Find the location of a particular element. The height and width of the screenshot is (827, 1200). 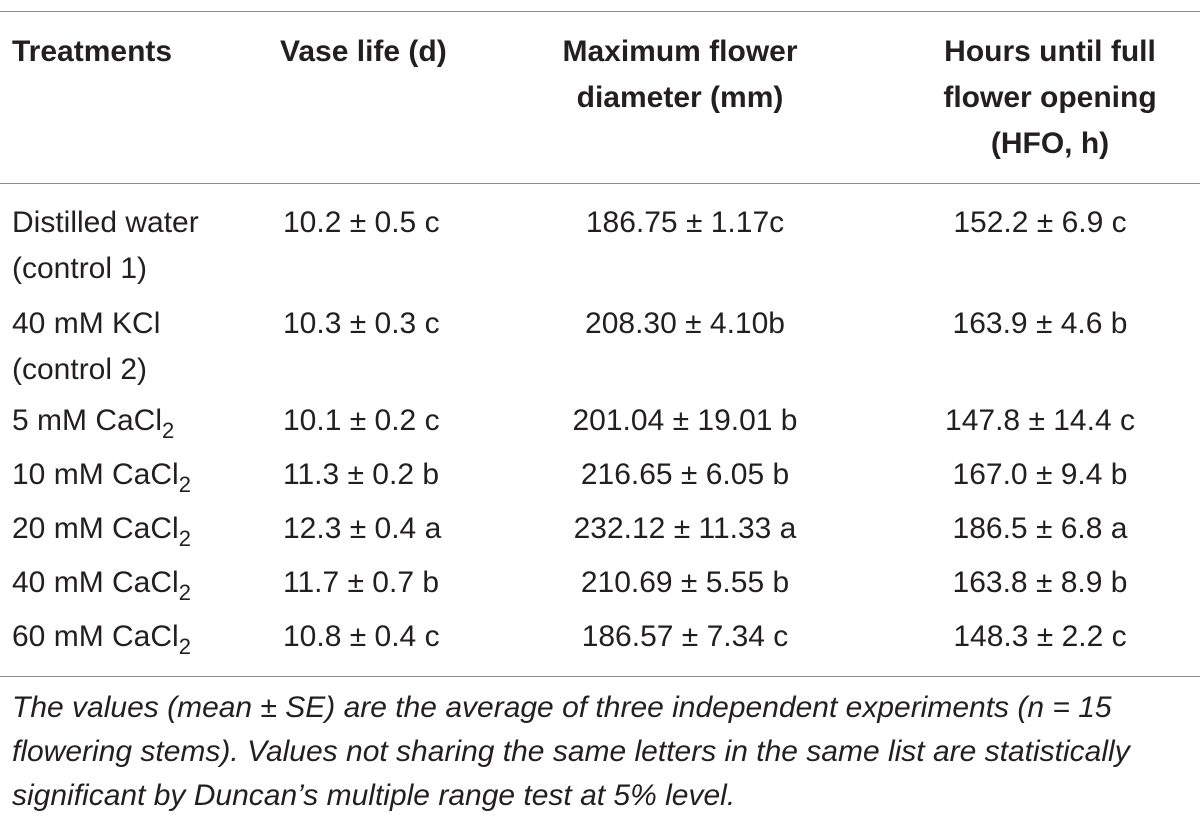

row-7-max-diameter: 186.57 ± 7.34 c is located at coordinates (685, 636).